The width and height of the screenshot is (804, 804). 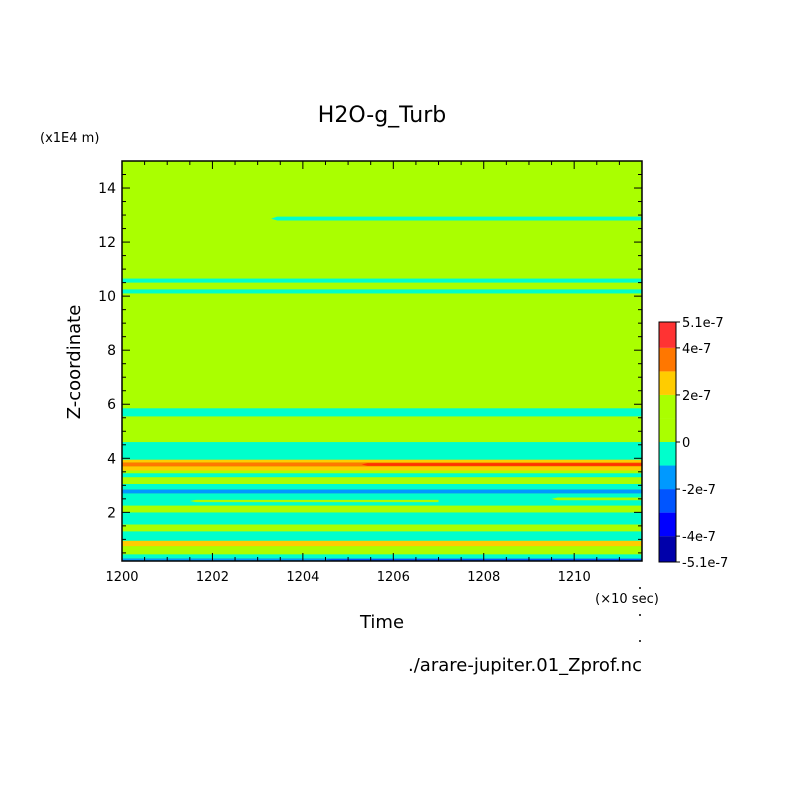 What do you see at coordinates (111, 513) in the screenshot?
I see `y-tick-label: 2` at bounding box center [111, 513].